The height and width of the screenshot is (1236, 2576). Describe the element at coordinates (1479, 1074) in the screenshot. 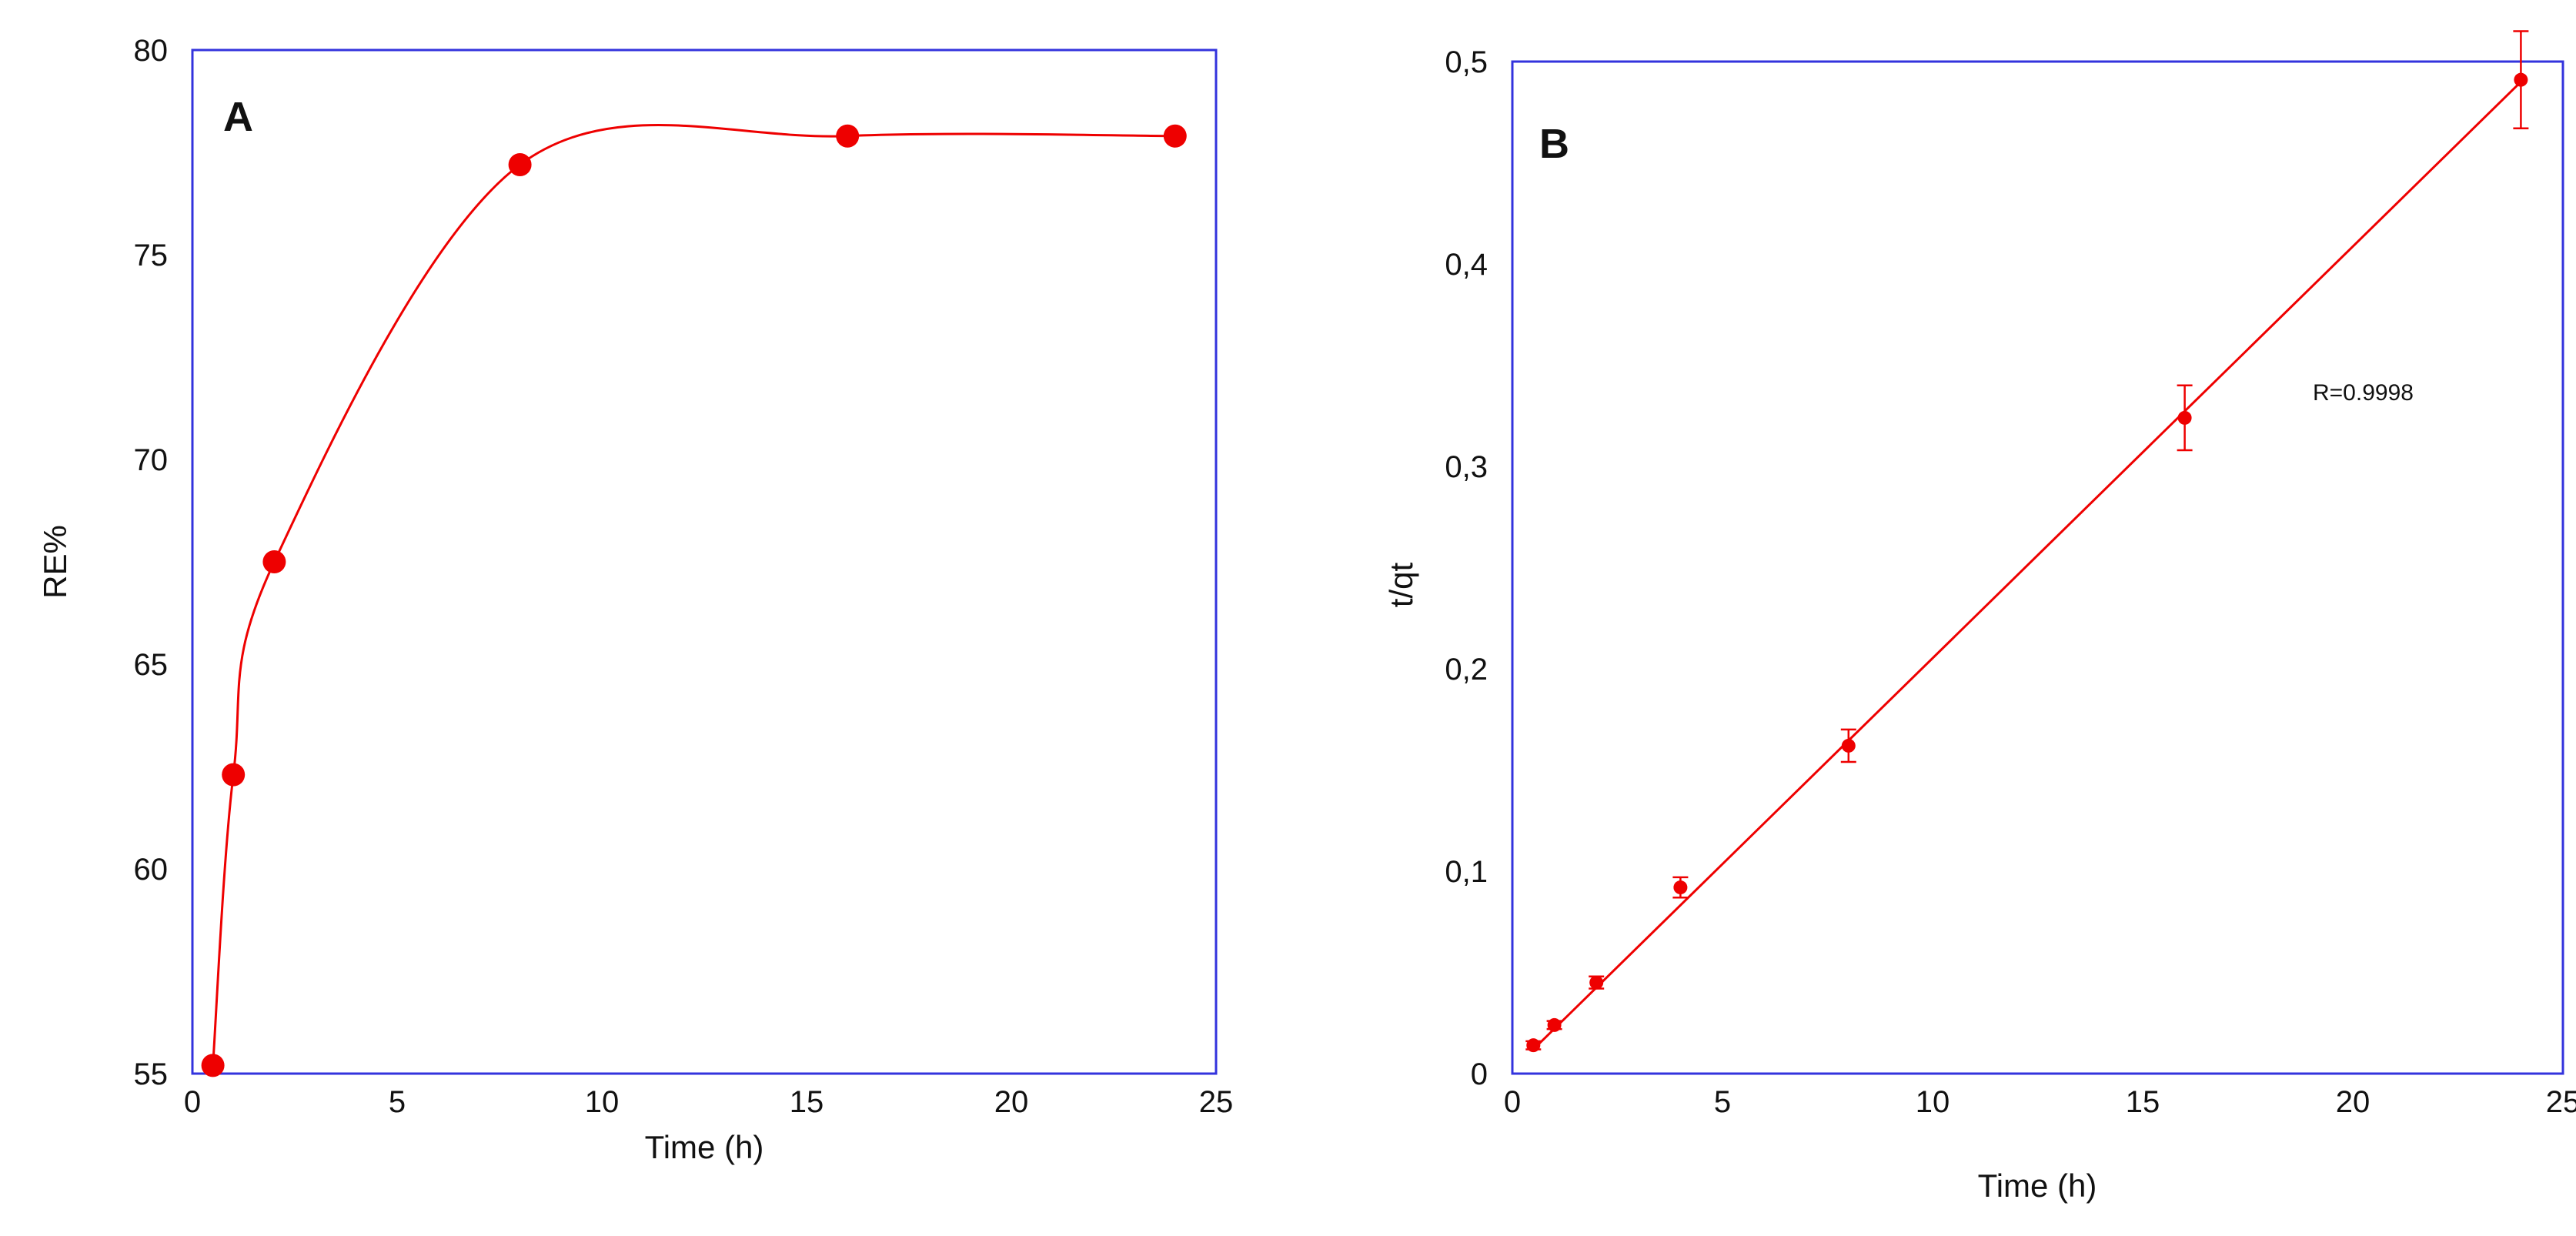

I see `y-tick-label-b: 0` at that location.